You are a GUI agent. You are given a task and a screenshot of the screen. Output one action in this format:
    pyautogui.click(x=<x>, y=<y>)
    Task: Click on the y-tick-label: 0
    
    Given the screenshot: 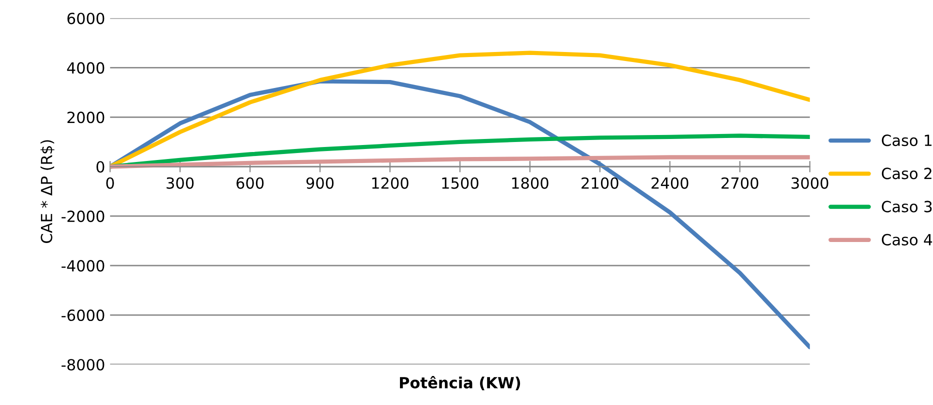 What is the action you would take?
    pyautogui.click(x=100, y=167)
    